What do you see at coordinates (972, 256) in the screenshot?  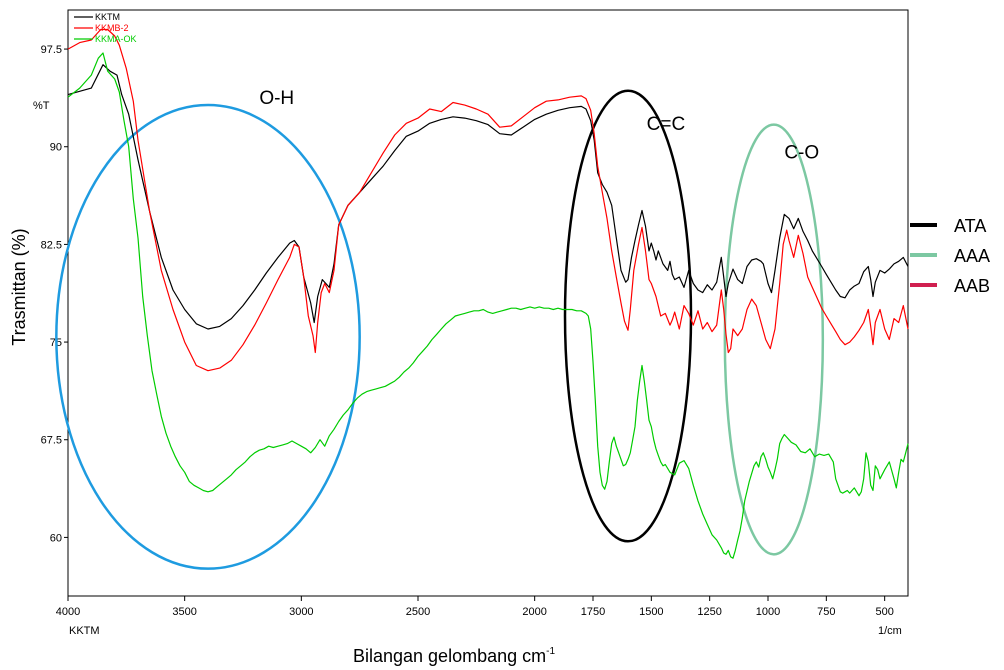 I see `legend-outside-label: AAA` at bounding box center [972, 256].